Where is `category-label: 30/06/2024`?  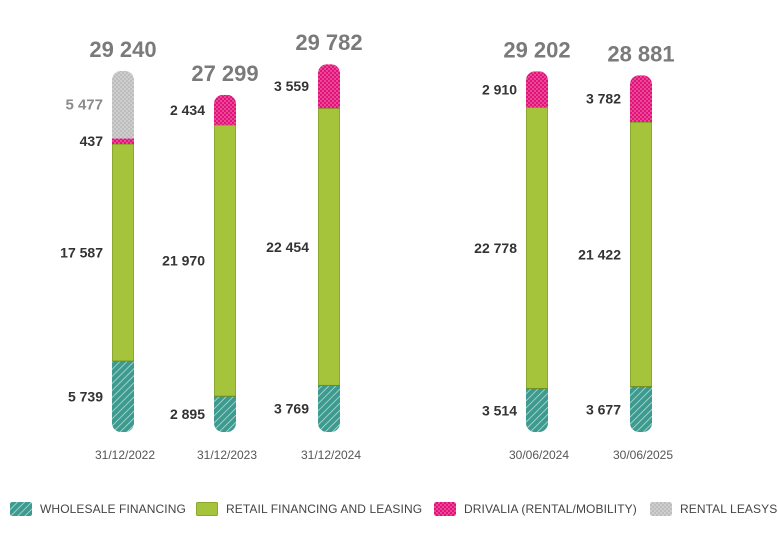 category-label: 30/06/2024 is located at coordinates (539, 455).